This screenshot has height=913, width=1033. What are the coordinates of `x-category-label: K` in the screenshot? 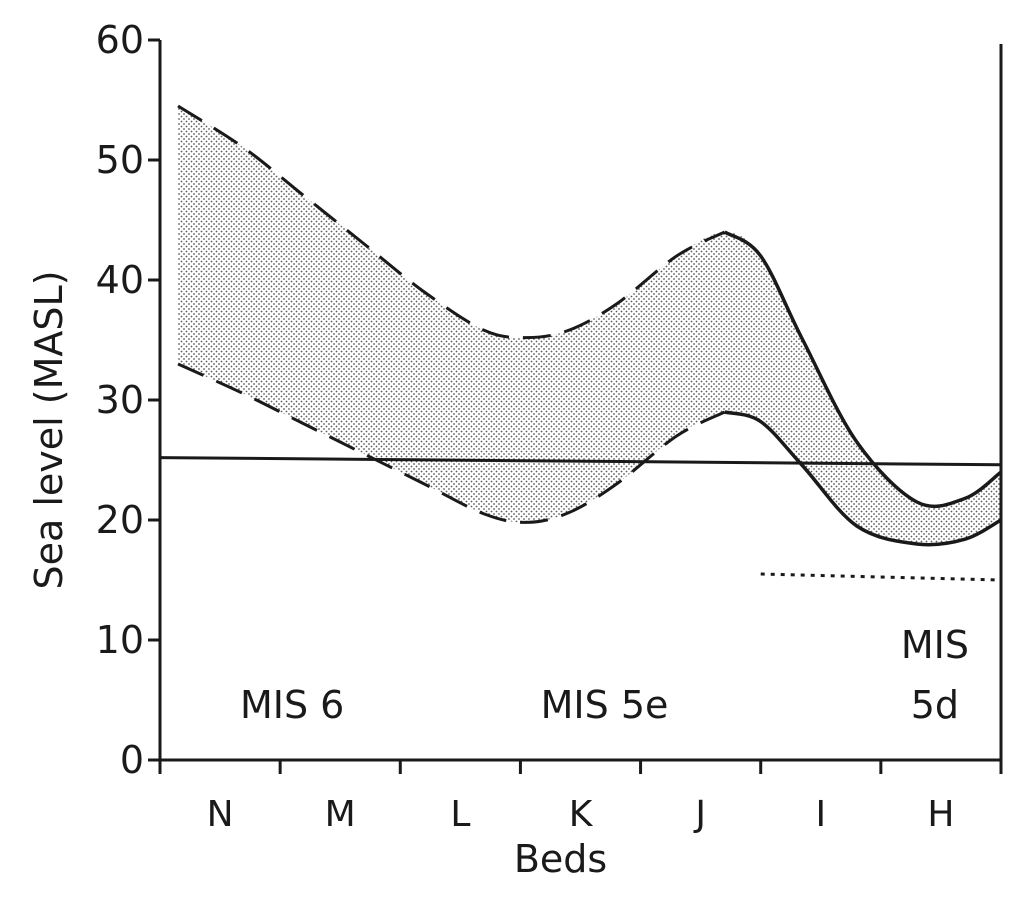 It's located at (581, 814).